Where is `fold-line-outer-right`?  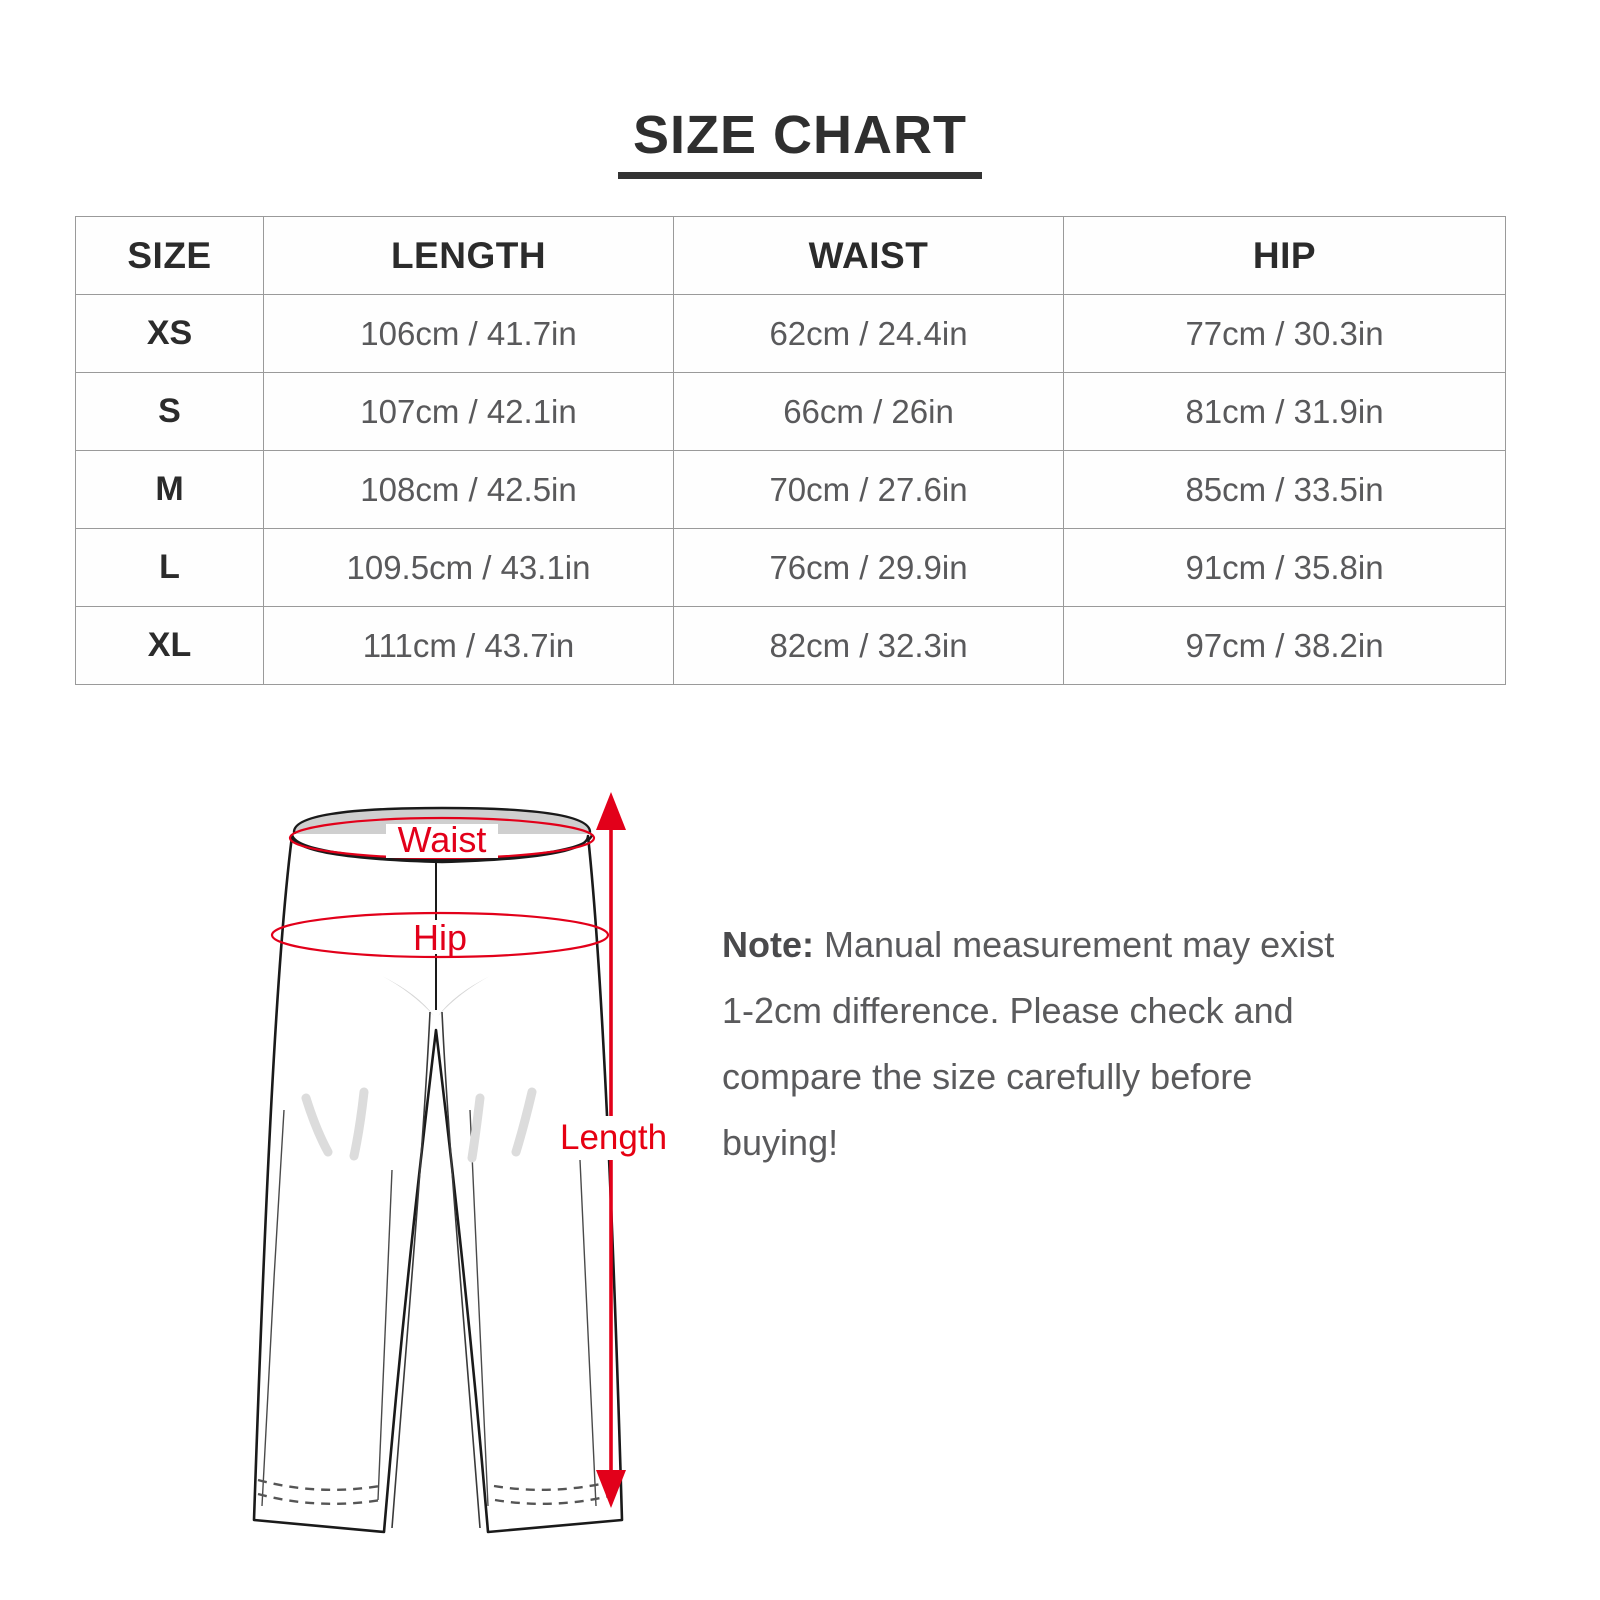 fold-line-outer-right is located at coordinates (588, 1333).